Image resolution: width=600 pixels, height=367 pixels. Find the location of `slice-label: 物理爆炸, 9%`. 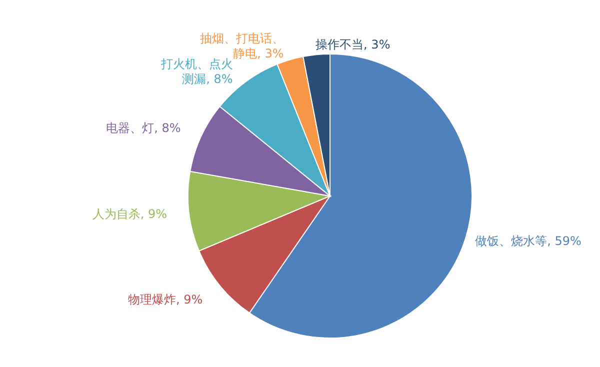

slice-label: 物理爆炸, 9% is located at coordinates (165, 299).